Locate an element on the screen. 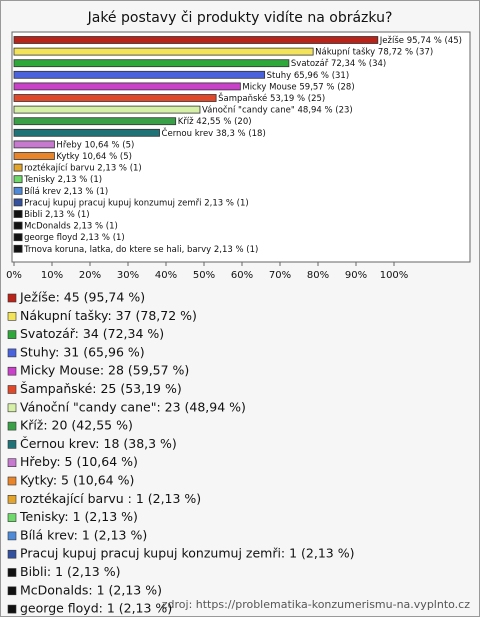 This screenshot has height=621, width=480. bar-label: Micky Mouse 59,57 % (28) is located at coordinates (298, 87).